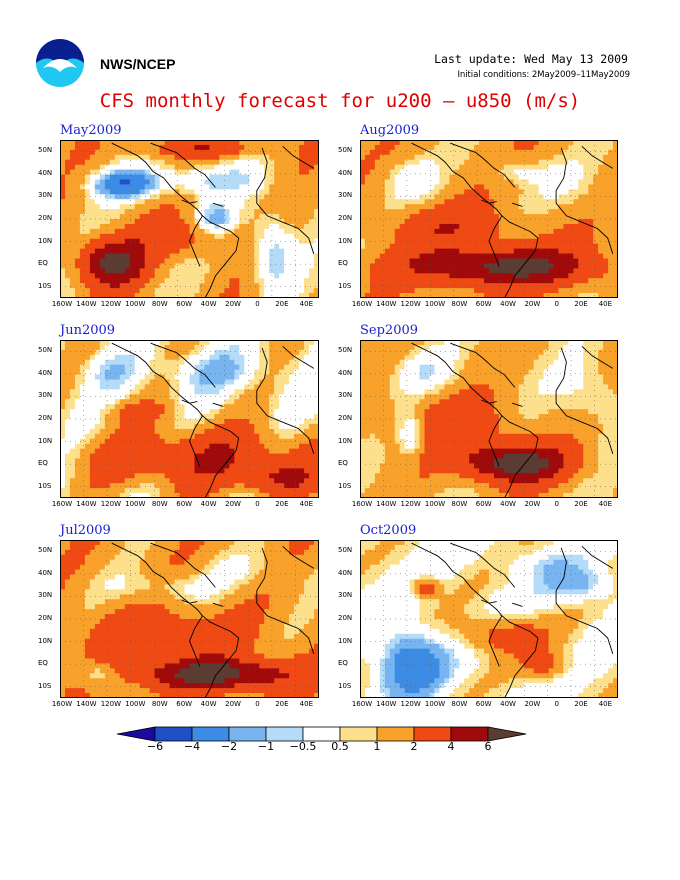 This screenshot has height=880, width=680. Describe the element at coordinates (91, 130) in the screenshot. I see `panel-title: May2009` at that location.